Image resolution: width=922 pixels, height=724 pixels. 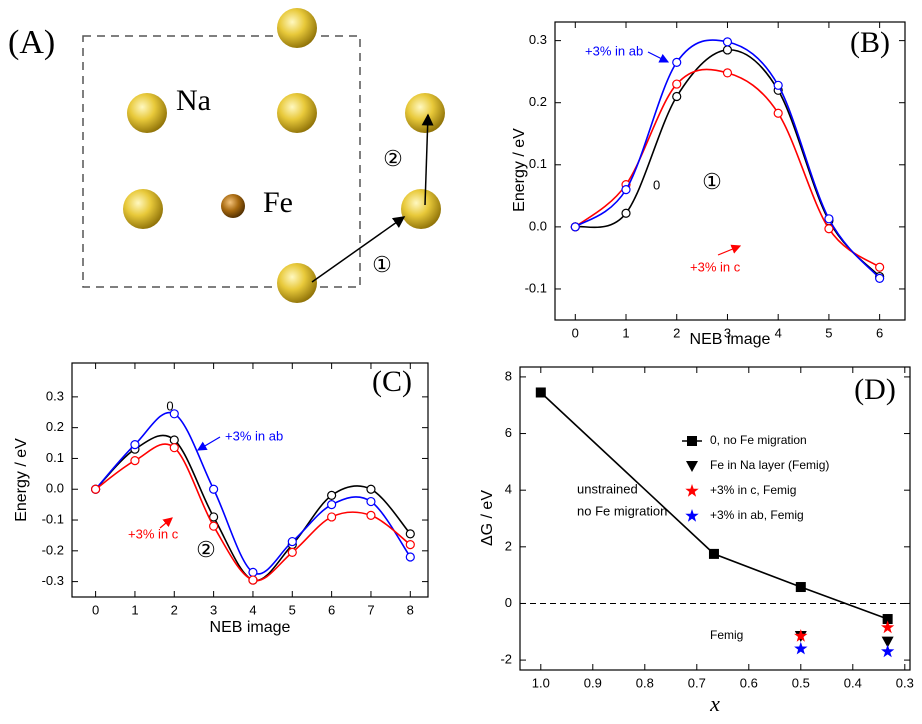 What do you see at coordinates (508, 602) in the screenshot?
I see `y-tick-label: 0` at bounding box center [508, 602].